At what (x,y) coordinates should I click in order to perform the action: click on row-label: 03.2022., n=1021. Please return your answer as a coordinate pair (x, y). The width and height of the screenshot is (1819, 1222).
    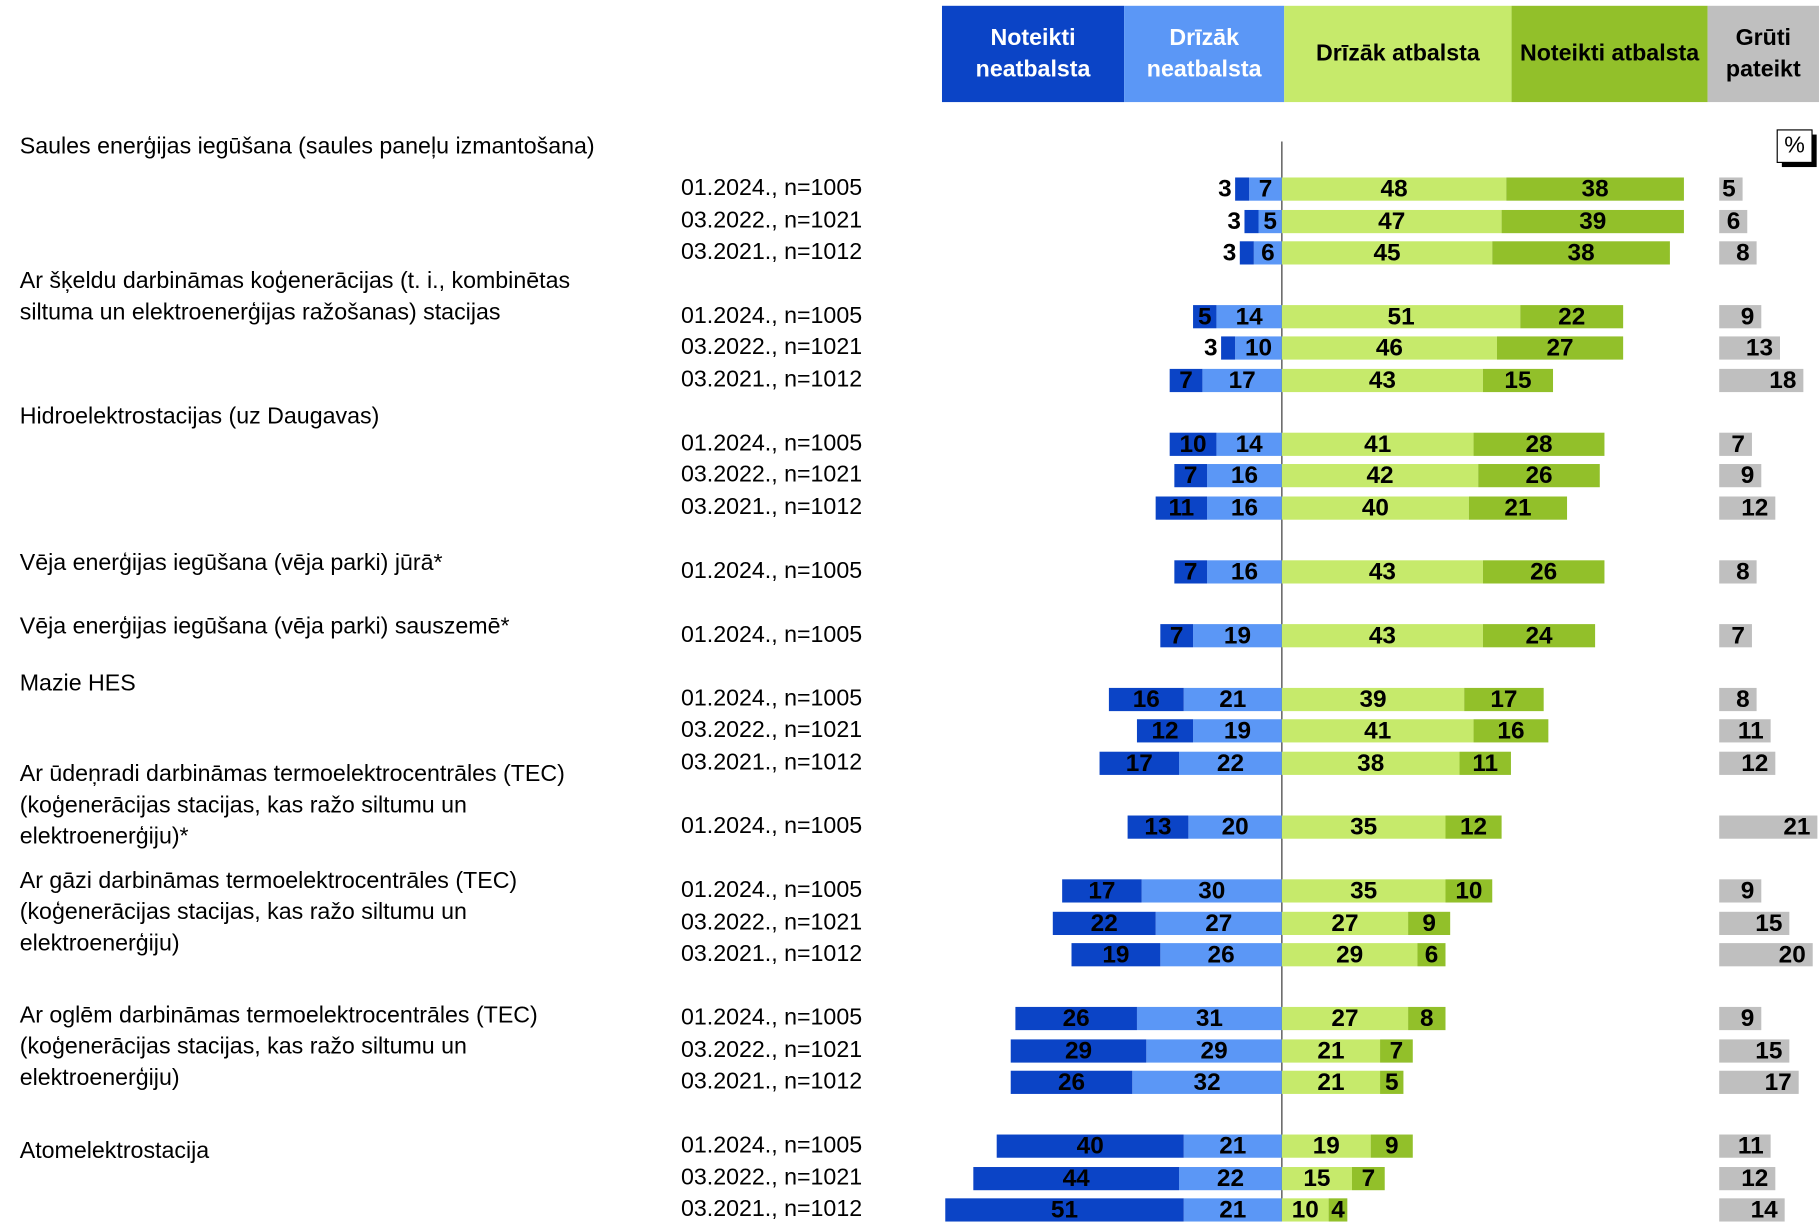
    Looking at the image, I should click on (771, 922).